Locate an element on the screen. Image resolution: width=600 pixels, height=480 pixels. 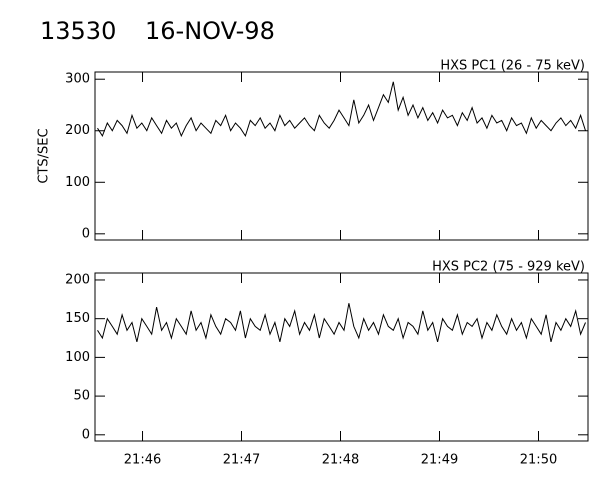
date: 16-NOV-98 is located at coordinates (210, 31).